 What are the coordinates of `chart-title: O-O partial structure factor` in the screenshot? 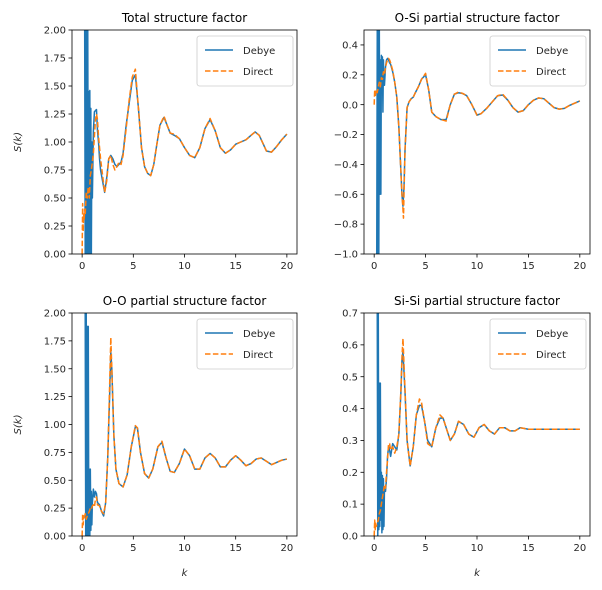 It's located at (185, 301).